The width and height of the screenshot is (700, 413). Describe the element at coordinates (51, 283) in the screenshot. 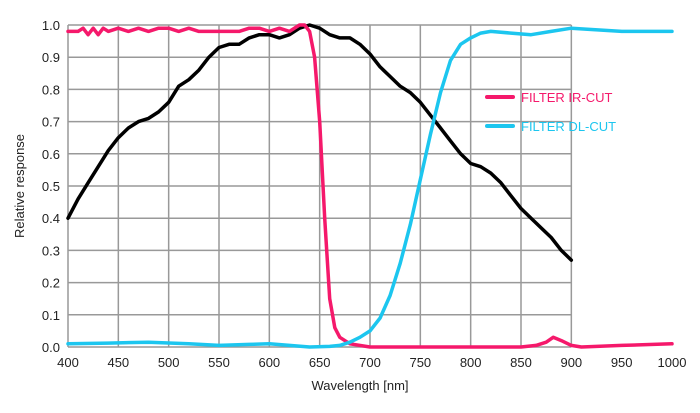

I see `y-tick-label: 0.2` at that location.